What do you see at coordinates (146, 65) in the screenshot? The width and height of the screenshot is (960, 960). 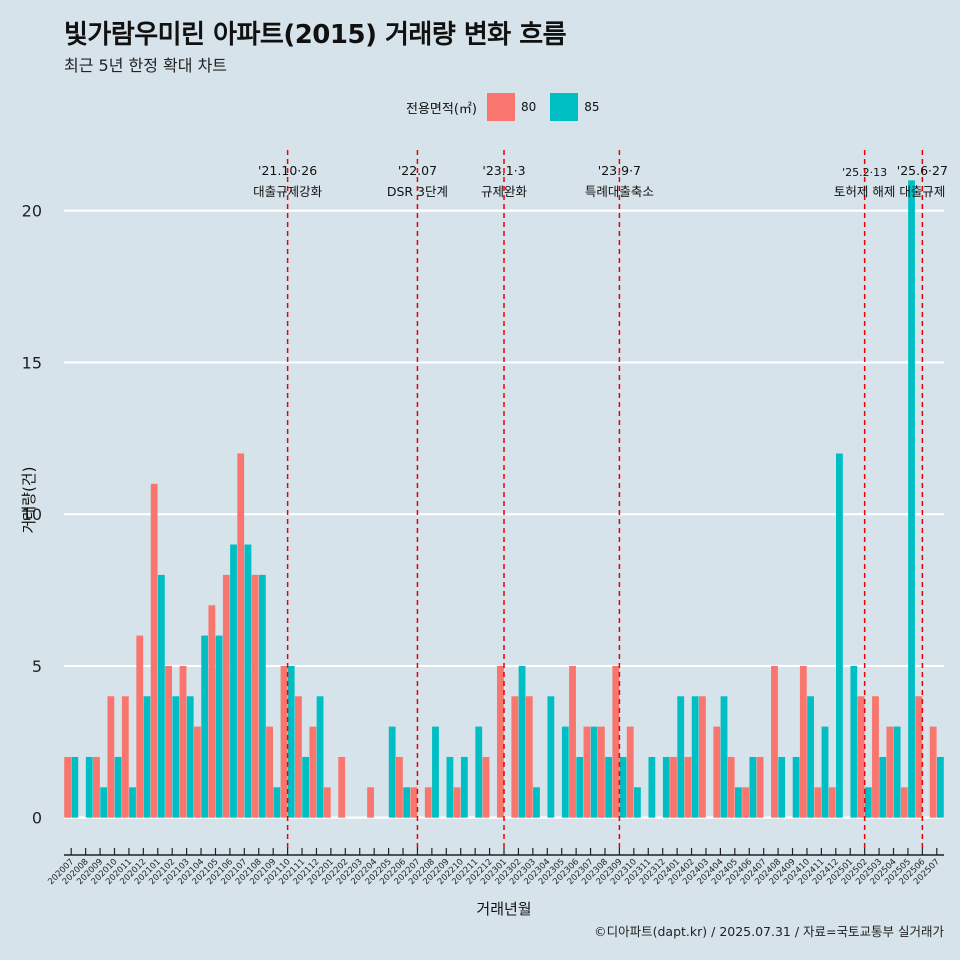 I see `chart-subtitle: 최근 5년 한정 확대 차트` at bounding box center [146, 65].